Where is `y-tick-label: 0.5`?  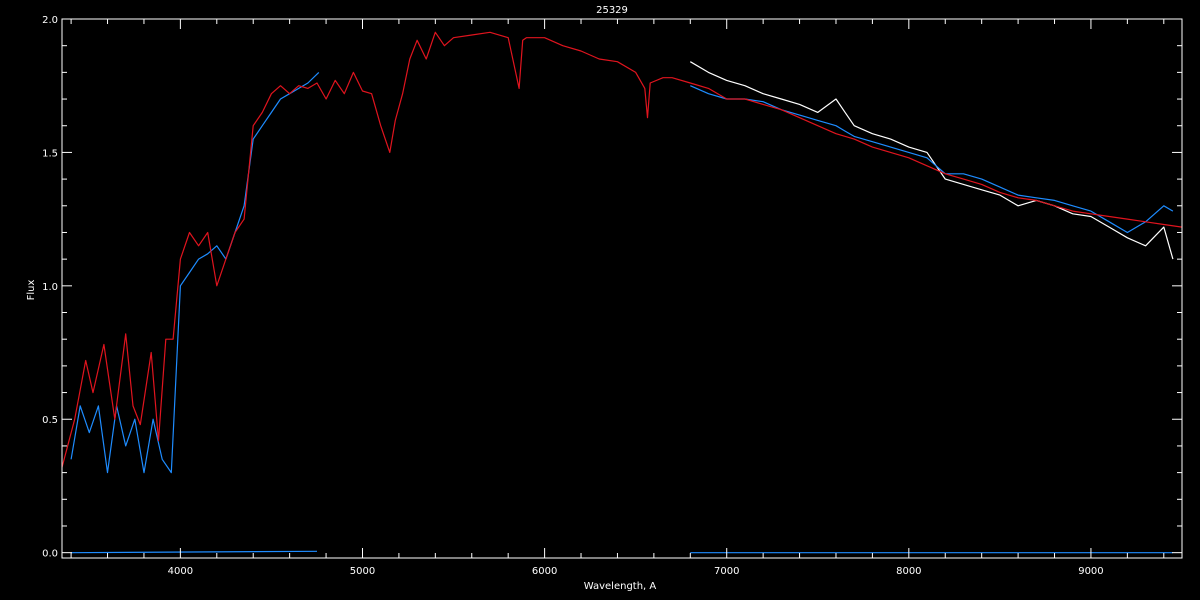 y-tick-label: 0.5 is located at coordinates (50, 420).